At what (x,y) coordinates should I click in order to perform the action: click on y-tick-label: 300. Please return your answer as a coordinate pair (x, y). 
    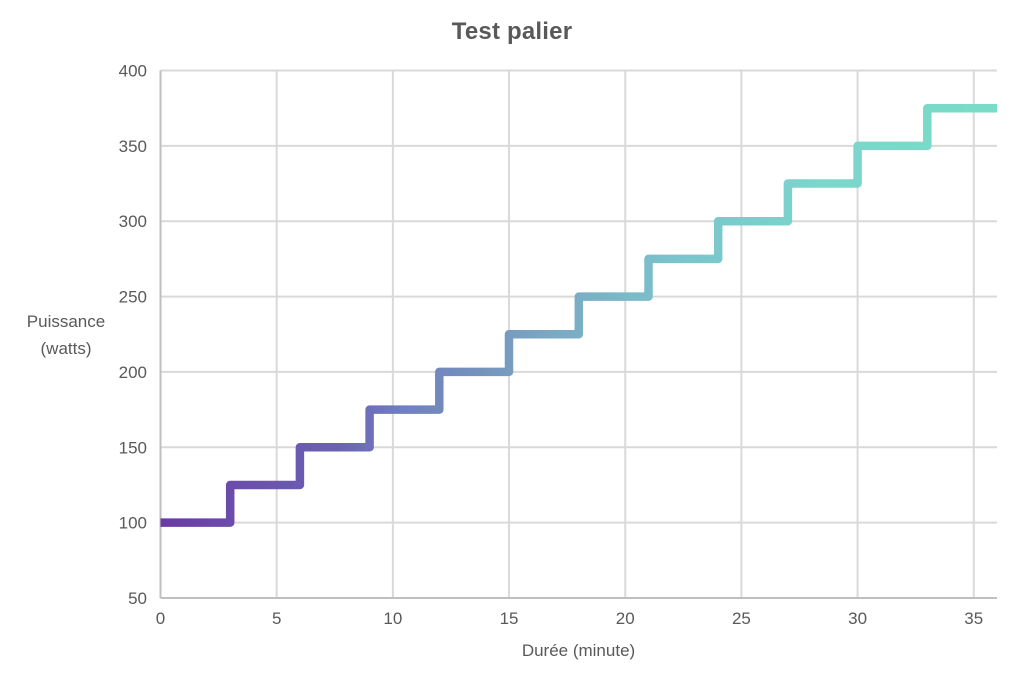
    Looking at the image, I should click on (133, 221).